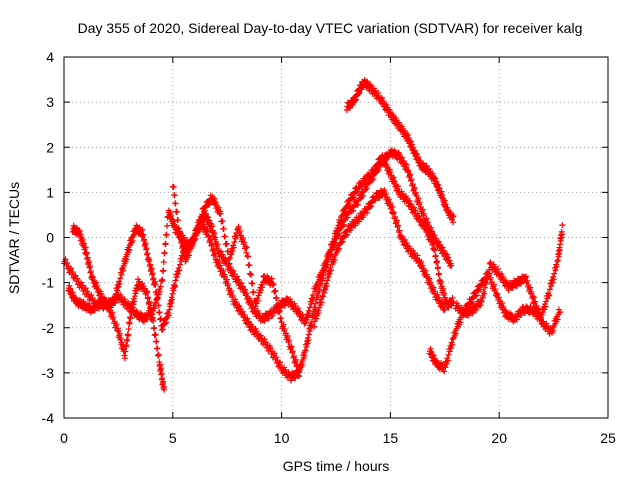 Image resolution: width=640 pixels, height=485 pixels. I want to click on series-track-e, so click(236, 279).